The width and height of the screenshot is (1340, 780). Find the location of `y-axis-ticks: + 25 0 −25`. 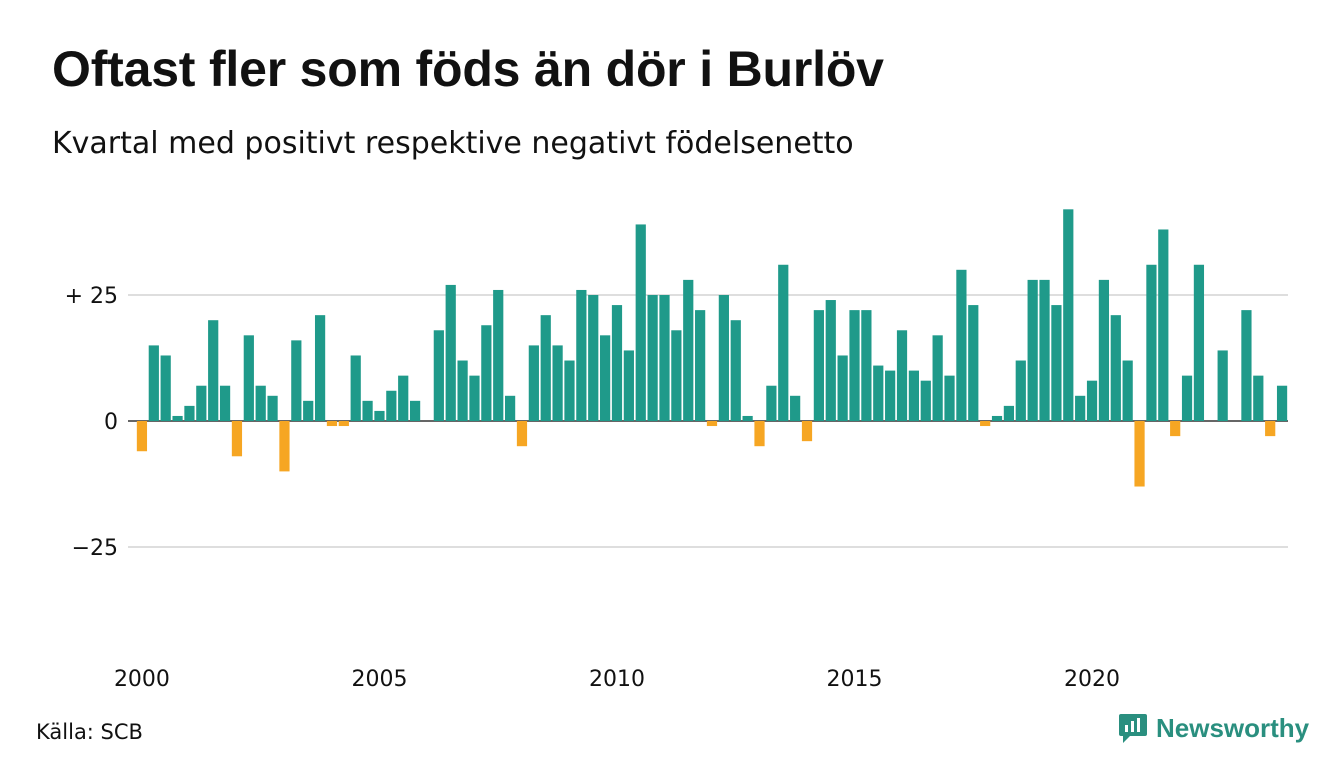

y-axis-ticks: + 25 0 −25 is located at coordinates (91, 422).